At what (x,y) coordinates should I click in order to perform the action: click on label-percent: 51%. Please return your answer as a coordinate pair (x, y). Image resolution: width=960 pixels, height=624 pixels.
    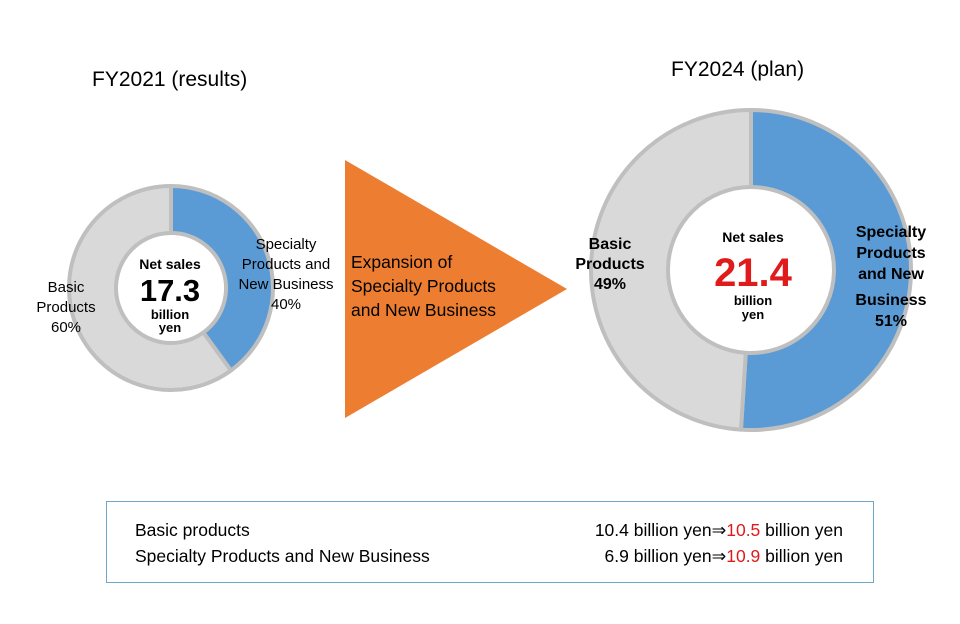
    Looking at the image, I should click on (891, 321).